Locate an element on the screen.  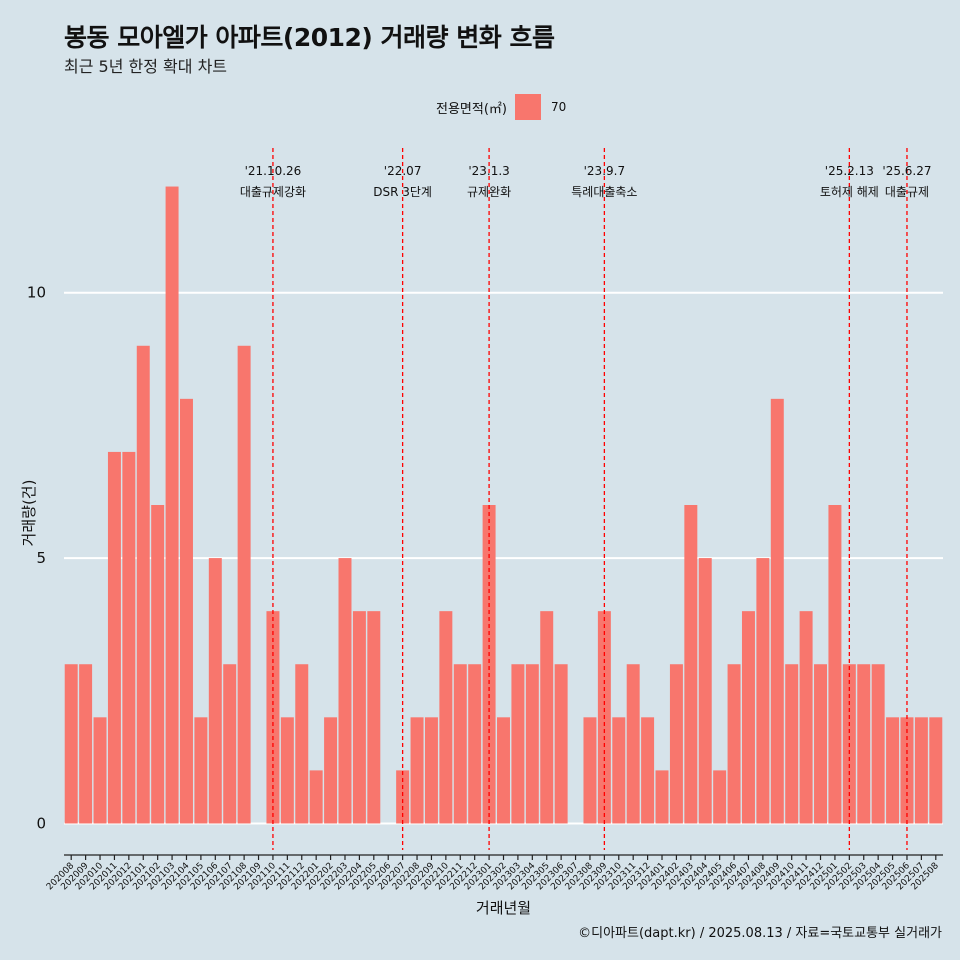
y-tick-label: 0 is located at coordinates (41, 823).